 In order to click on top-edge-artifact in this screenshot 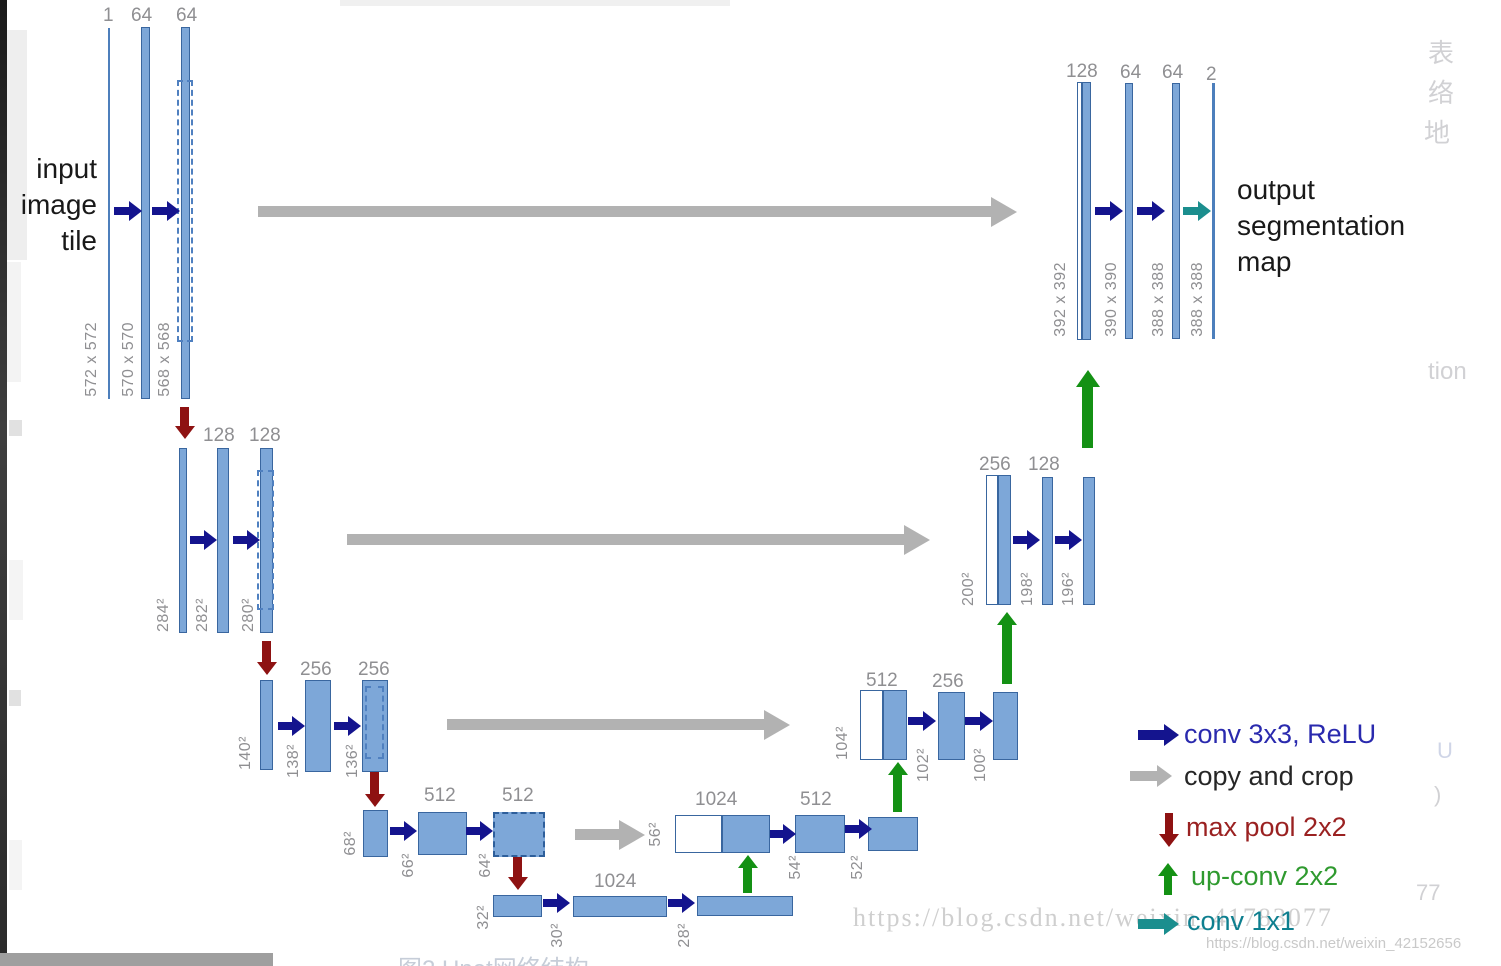, I will do `click(535, 3)`.